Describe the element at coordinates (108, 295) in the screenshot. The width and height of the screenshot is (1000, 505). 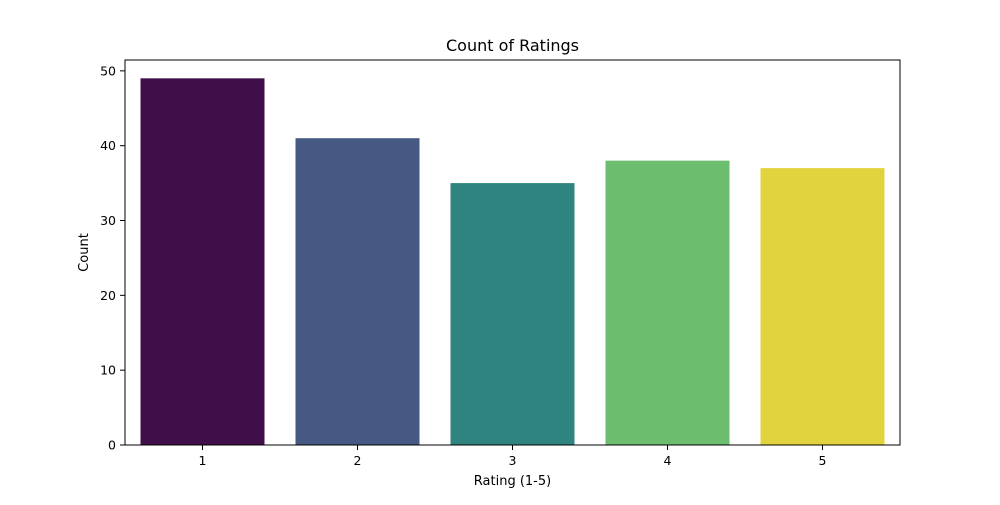
I see `y-tick-label-20: 20` at that location.